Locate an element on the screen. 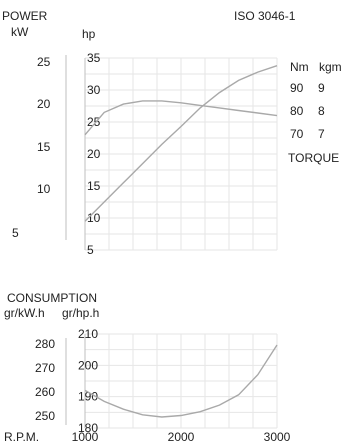 Image resolution: width=351 pixels, height=446 pixels. kw-tick-20: 20 is located at coordinates (44, 104).